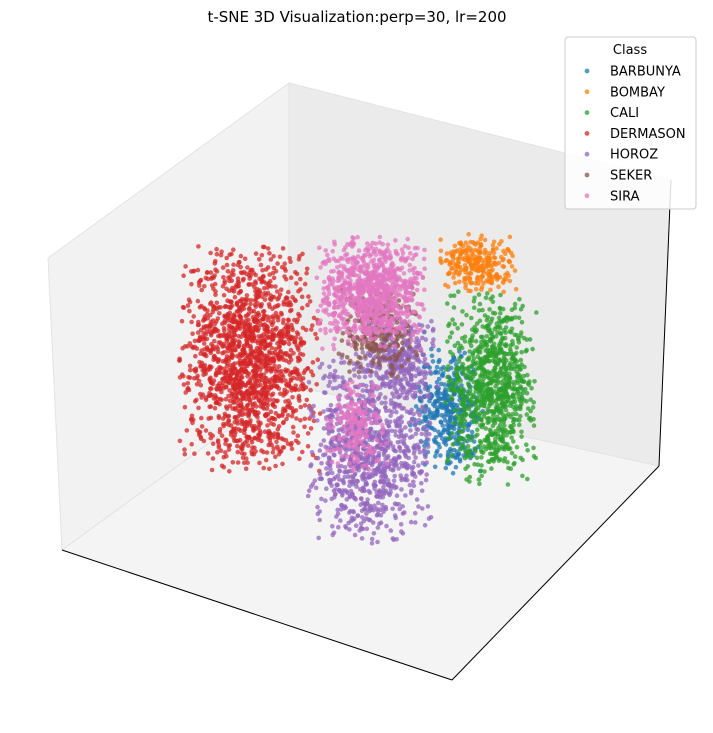 This screenshot has height=733, width=713. Describe the element at coordinates (402, 268) in the screenshot. I see `point-sira` at that location.